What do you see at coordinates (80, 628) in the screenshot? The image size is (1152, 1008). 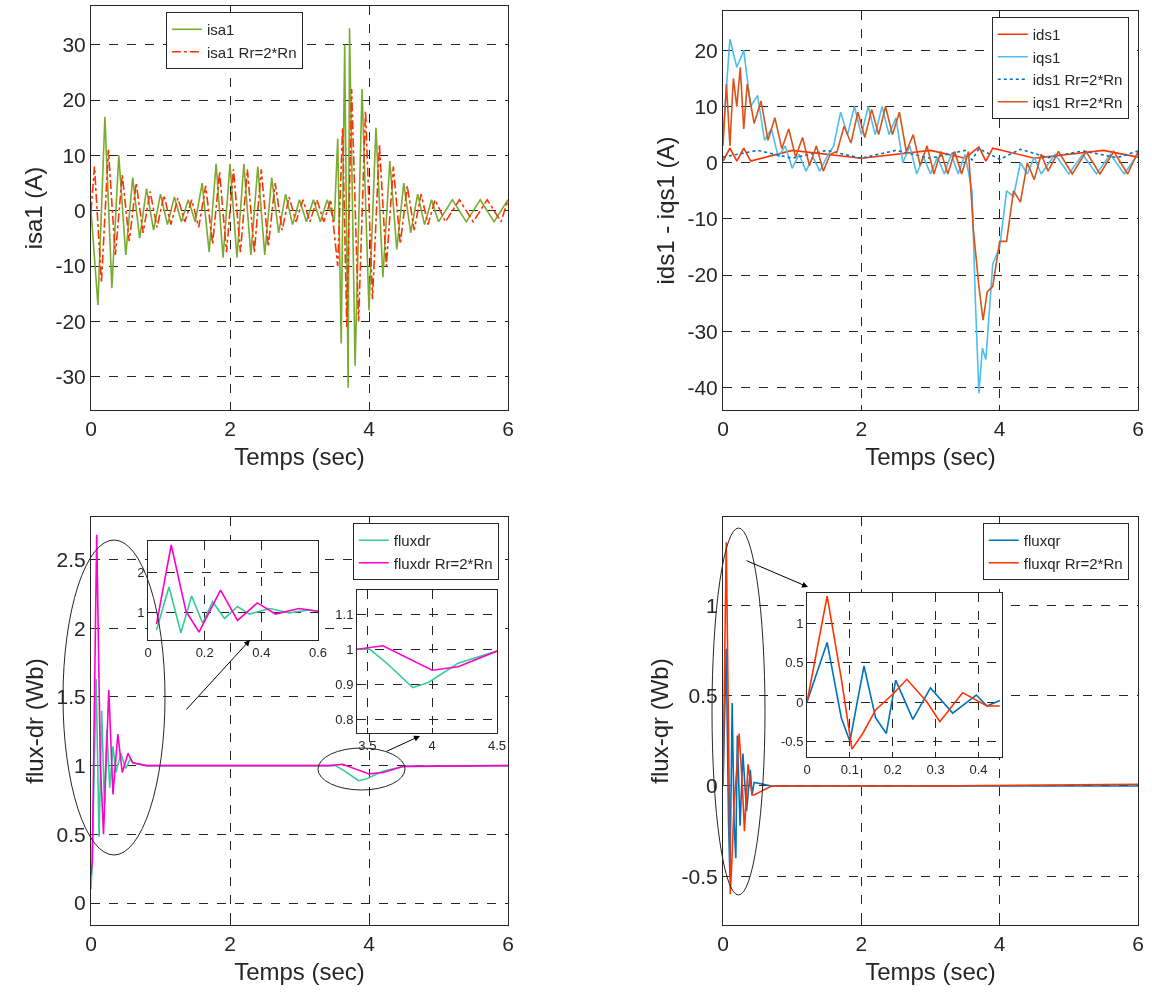 I see `y-tick-label: 2` at bounding box center [80, 628].